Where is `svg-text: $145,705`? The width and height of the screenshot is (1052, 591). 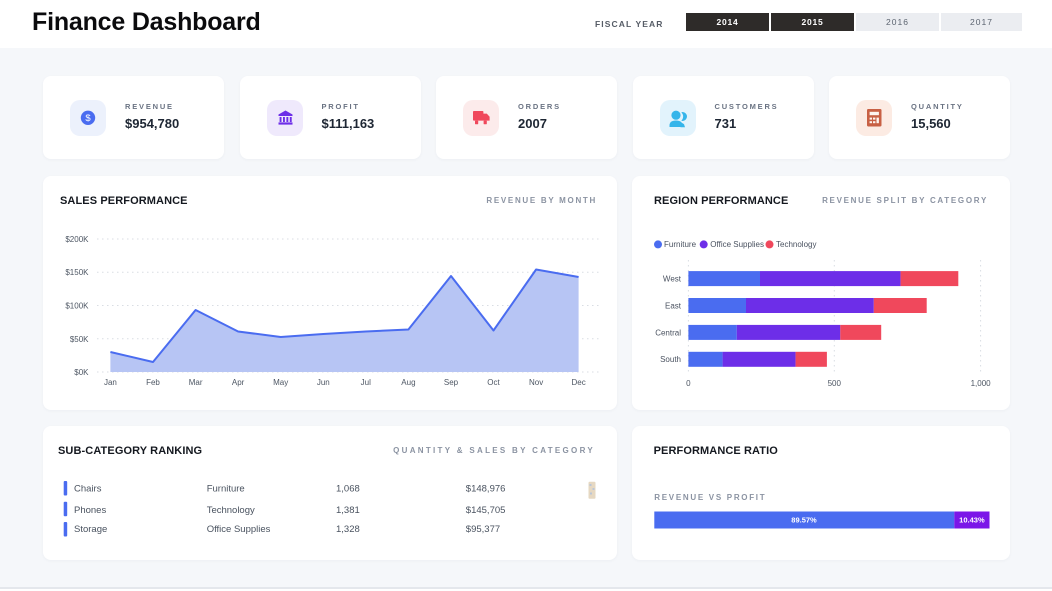 svg-text: $145,705 is located at coordinates (486, 510).